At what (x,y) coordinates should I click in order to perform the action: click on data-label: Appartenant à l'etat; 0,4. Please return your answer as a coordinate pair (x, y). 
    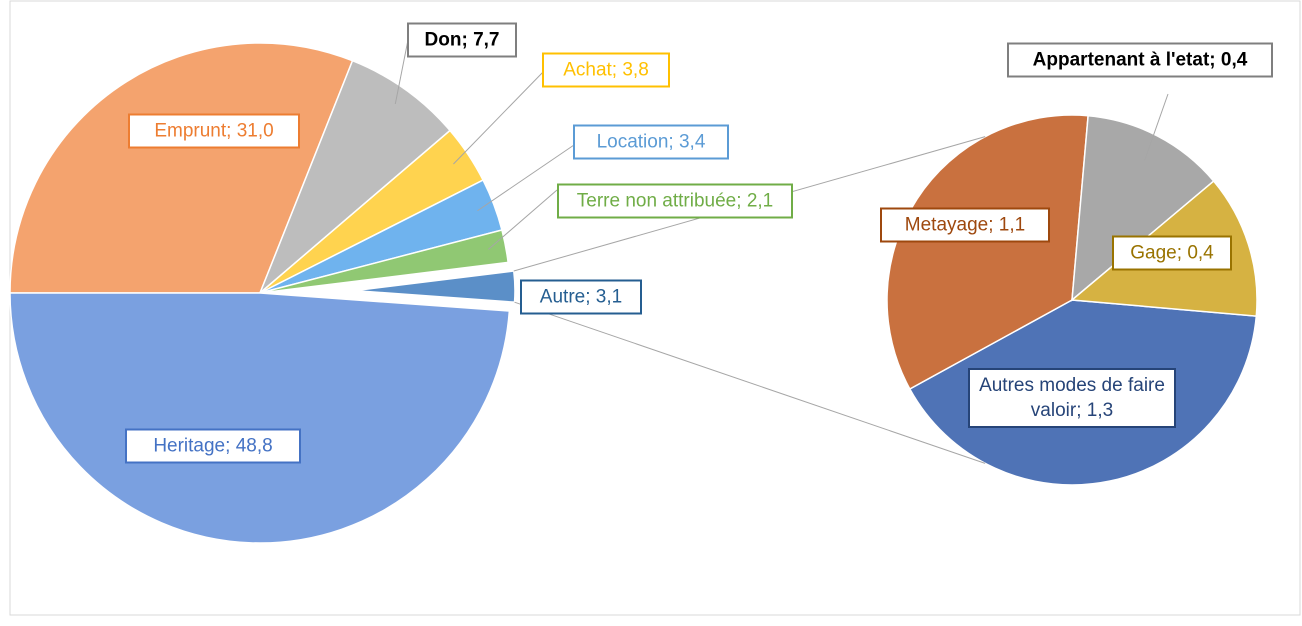
    Looking at the image, I should click on (1140, 60).